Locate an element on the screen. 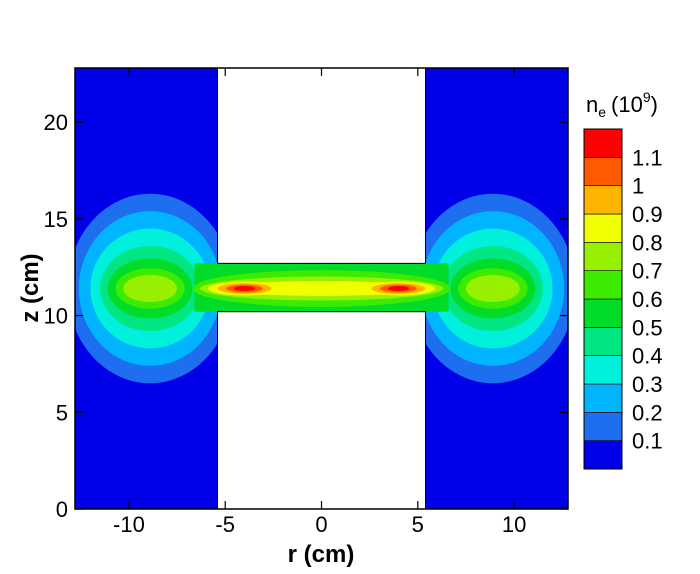 The image size is (700, 574). colorbar-label: 0.5 is located at coordinates (647, 327).